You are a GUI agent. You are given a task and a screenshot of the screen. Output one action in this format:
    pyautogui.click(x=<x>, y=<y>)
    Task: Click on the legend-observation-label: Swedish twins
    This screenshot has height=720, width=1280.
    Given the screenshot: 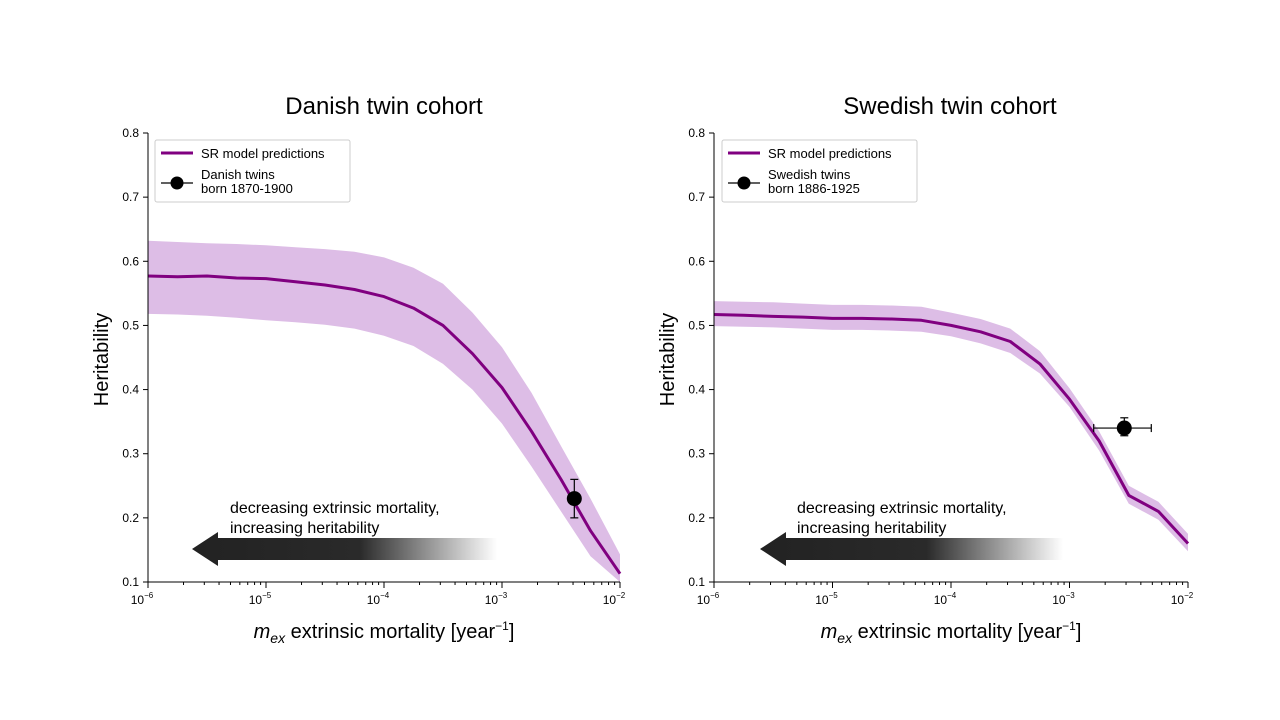 What is the action you would take?
    pyautogui.click(x=809, y=174)
    